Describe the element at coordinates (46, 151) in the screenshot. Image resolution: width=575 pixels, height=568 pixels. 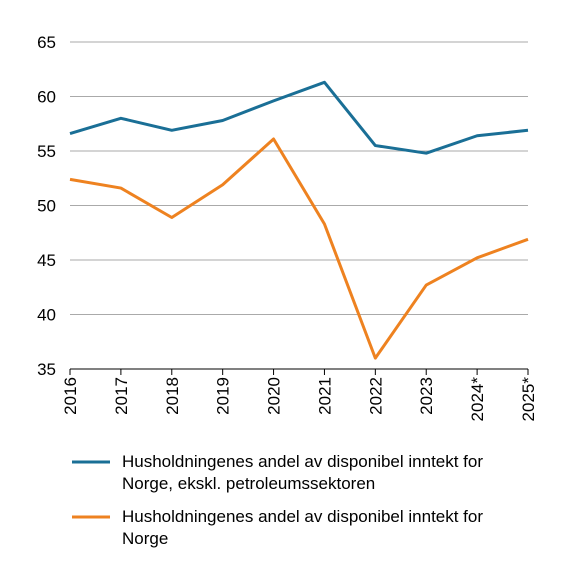
I see `y-tick-label: 55` at that location.